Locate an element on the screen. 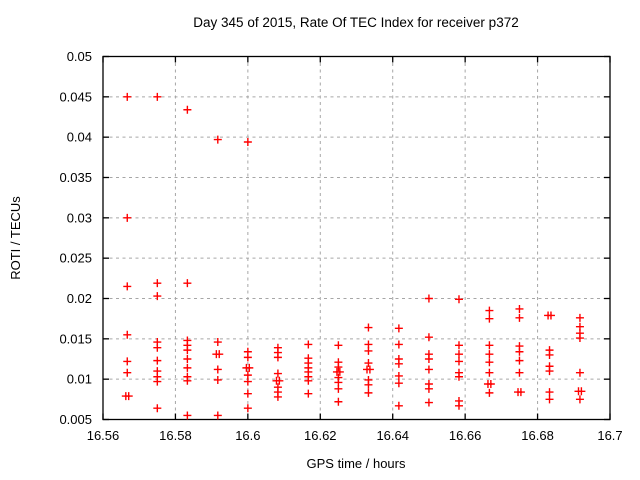 The image size is (640, 480). x-tick-label: 16.66 is located at coordinates (465, 435).